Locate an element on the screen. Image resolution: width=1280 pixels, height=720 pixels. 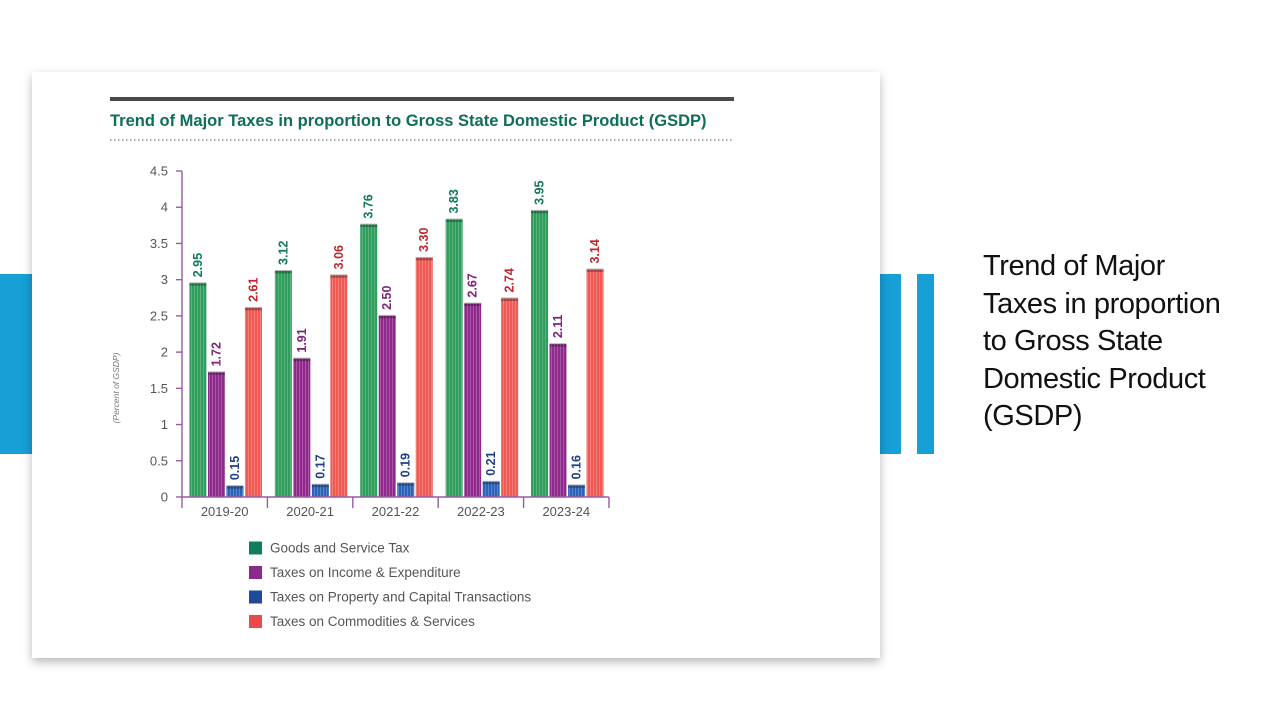
x-tick-label: 2019-20 is located at coordinates (225, 511).